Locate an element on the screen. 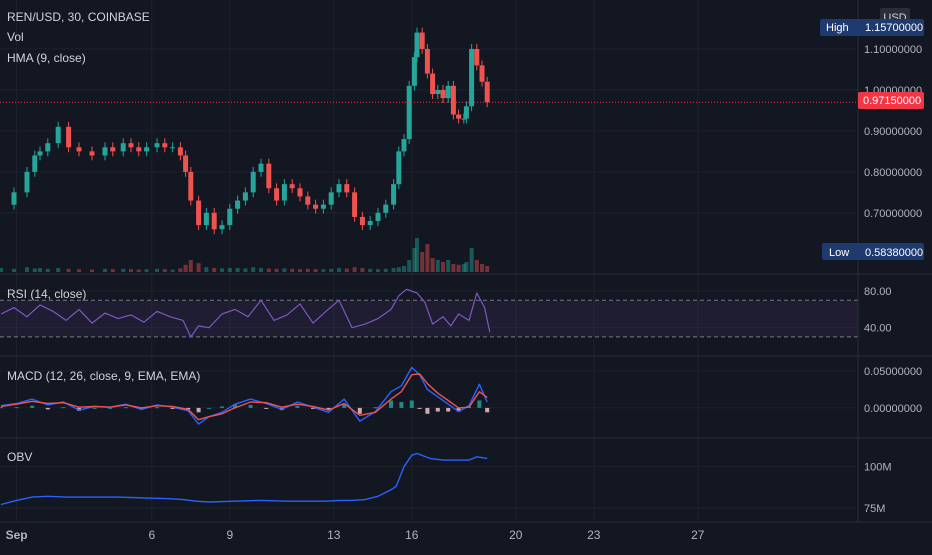 Image resolution: width=932 pixels, height=555 pixels. high-marker-label: High is located at coordinates (837, 28).